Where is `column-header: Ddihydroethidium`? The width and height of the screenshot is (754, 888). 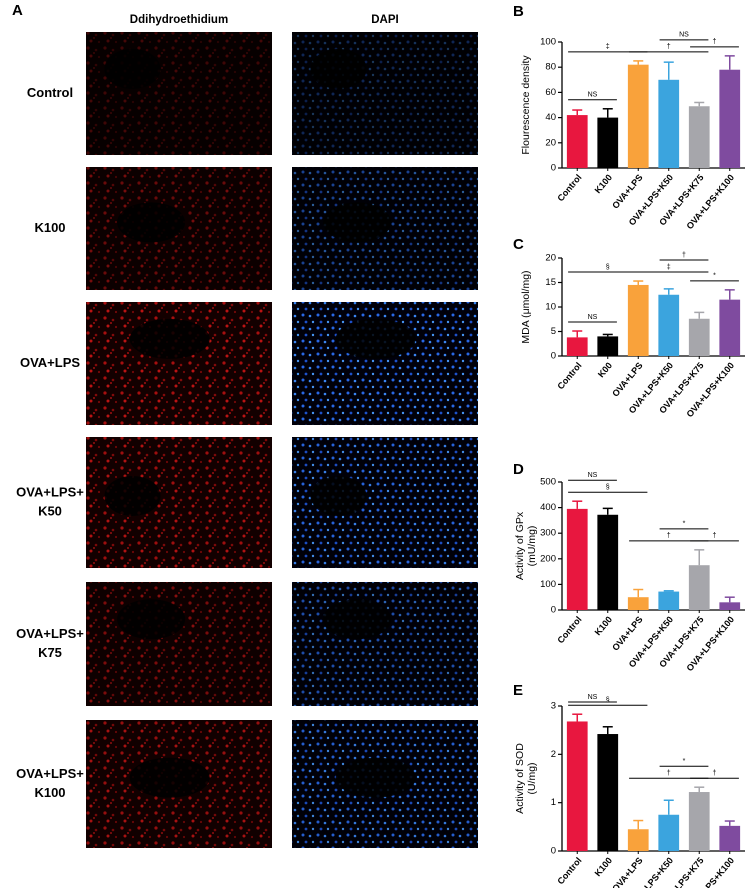 column-header: Ddihydroethidium is located at coordinates (179, 20).